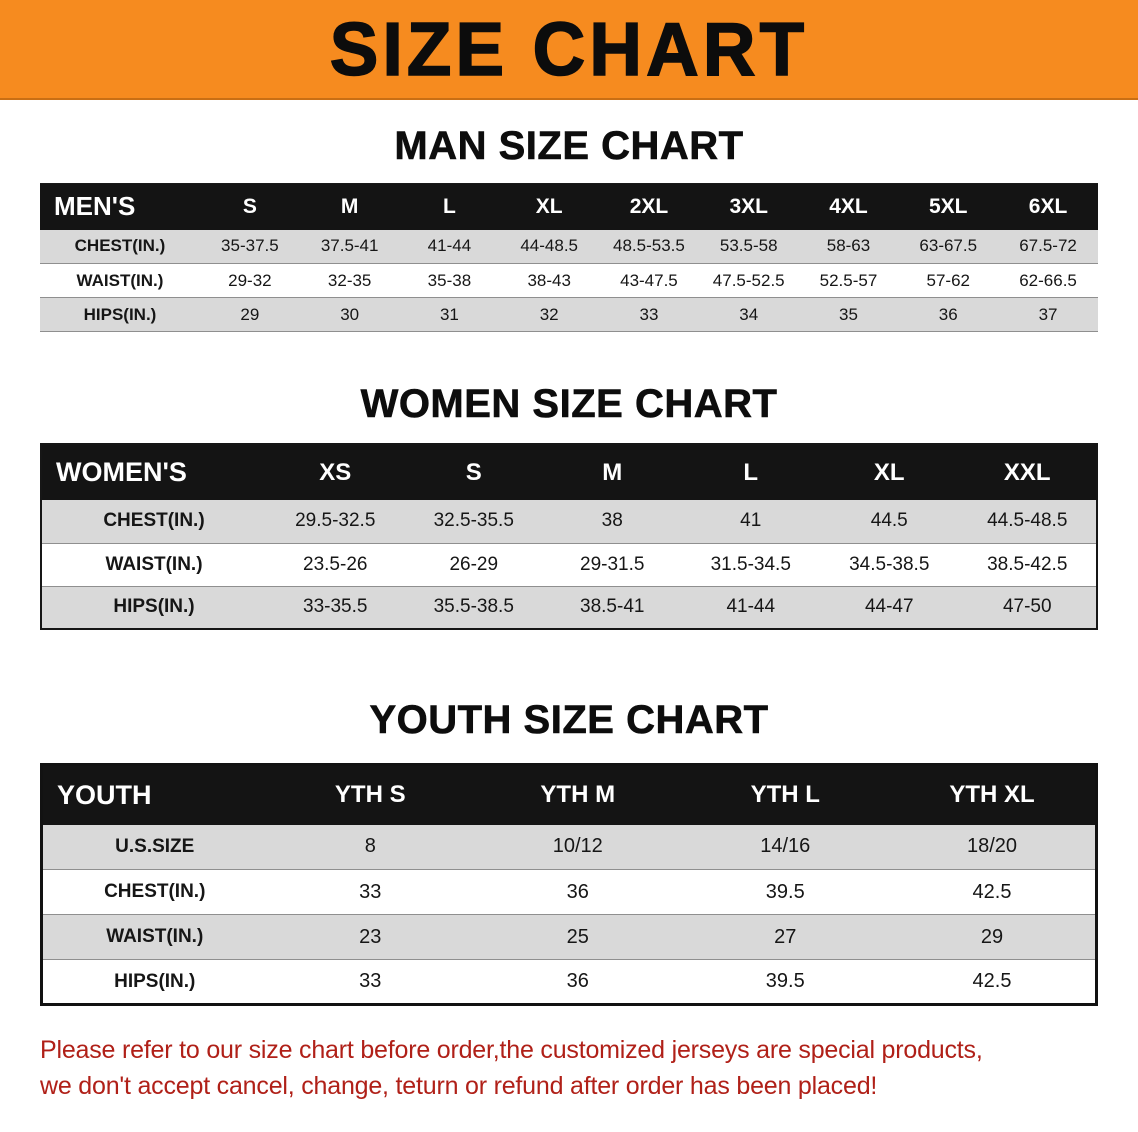 Image resolution: width=1138 pixels, height=1132 pixels. What do you see at coordinates (1048, 246) in the screenshot?
I see `value-cell: 67.5-72` at bounding box center [1048, 246].